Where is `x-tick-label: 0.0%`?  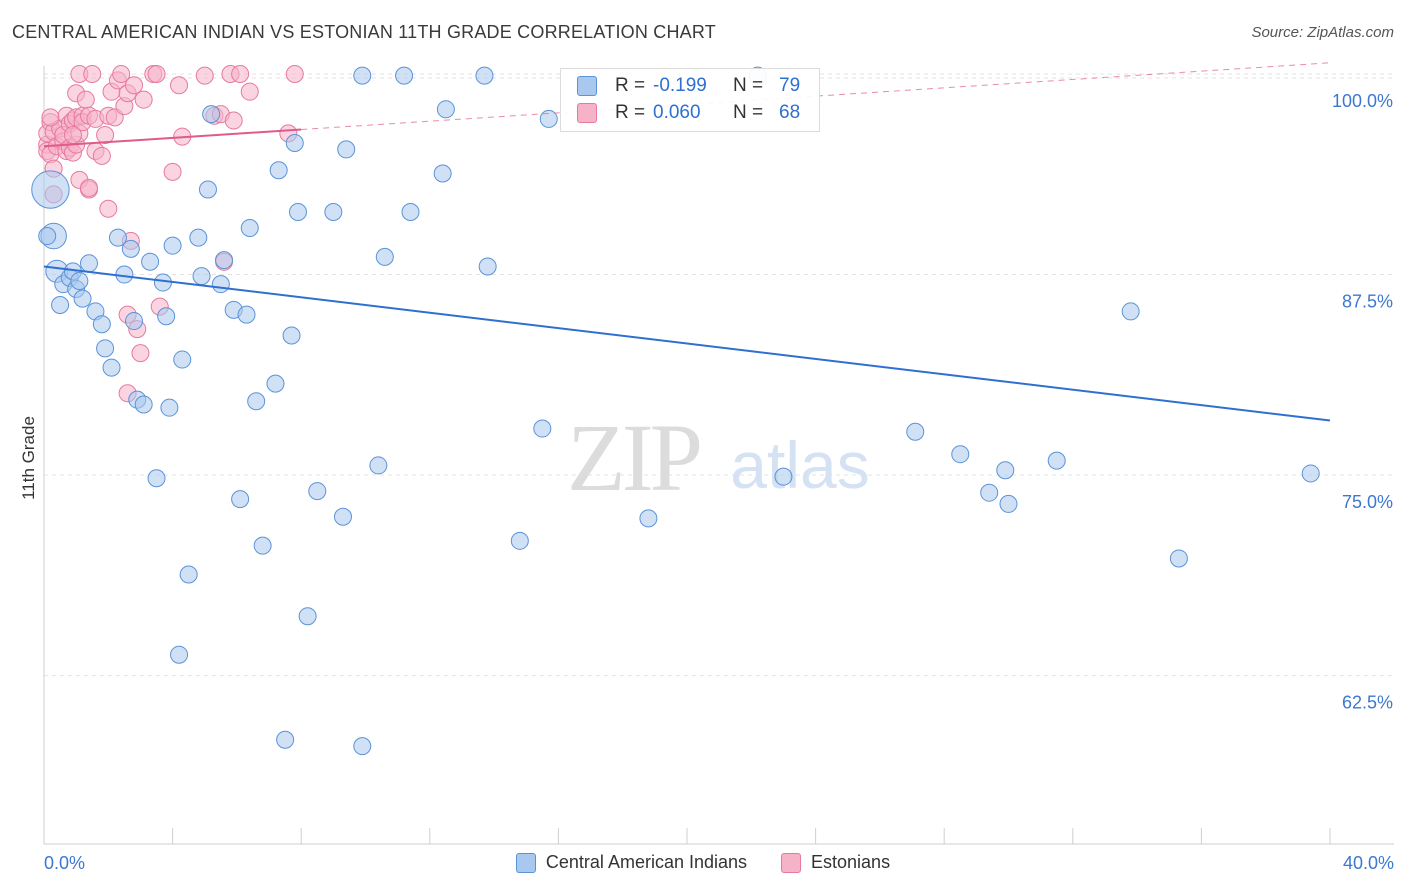 x-tick-label: 0.0% is located at coordinates (64, 863).